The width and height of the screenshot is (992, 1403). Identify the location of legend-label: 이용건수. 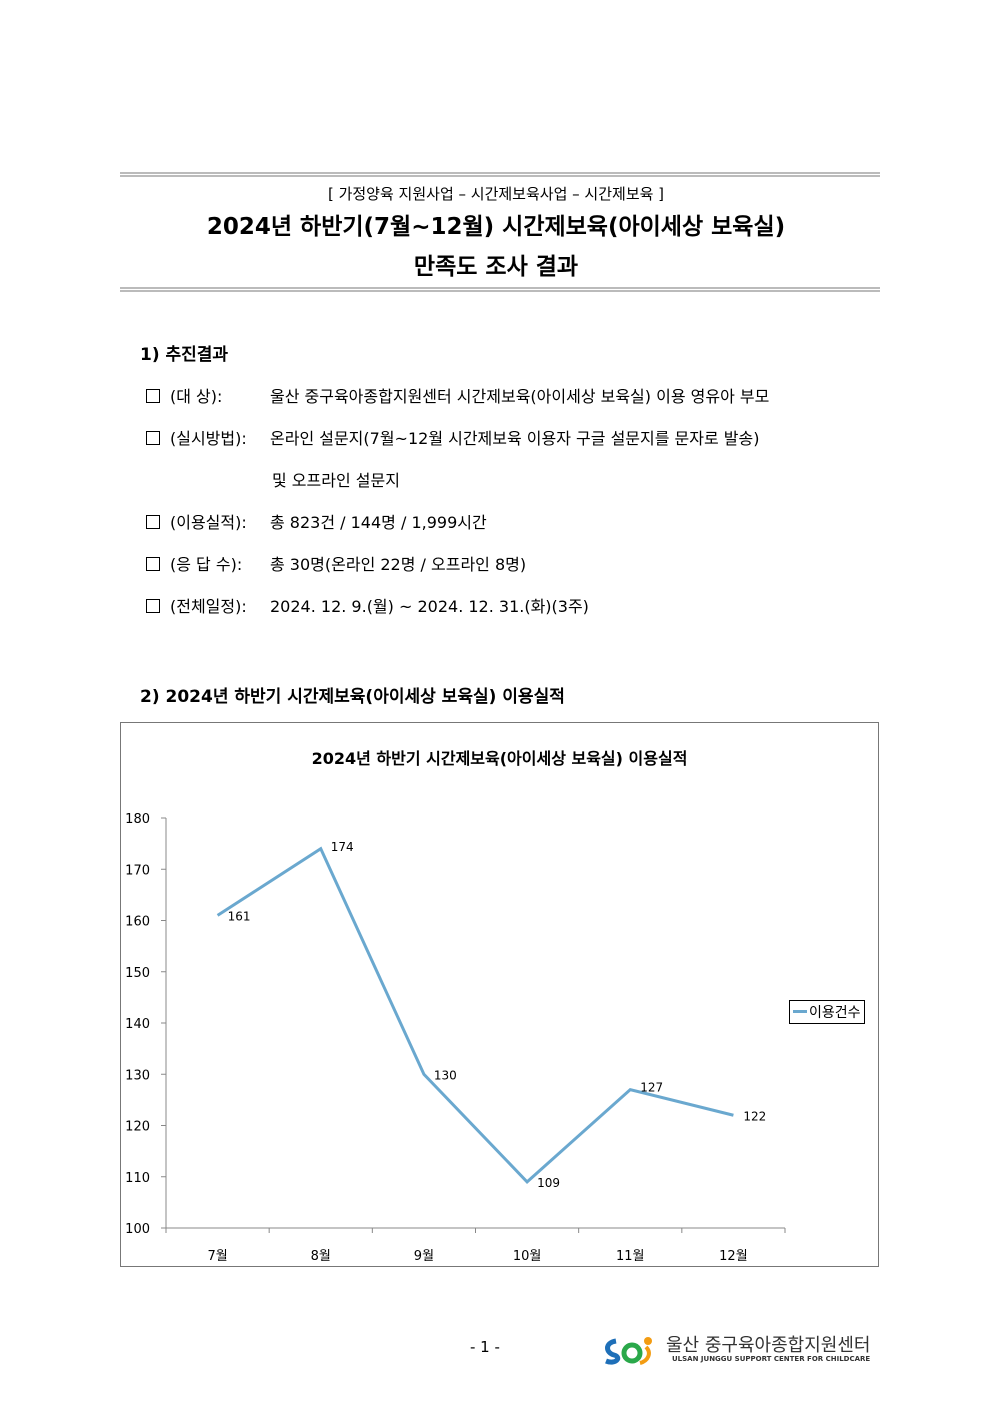
(835, 1013).